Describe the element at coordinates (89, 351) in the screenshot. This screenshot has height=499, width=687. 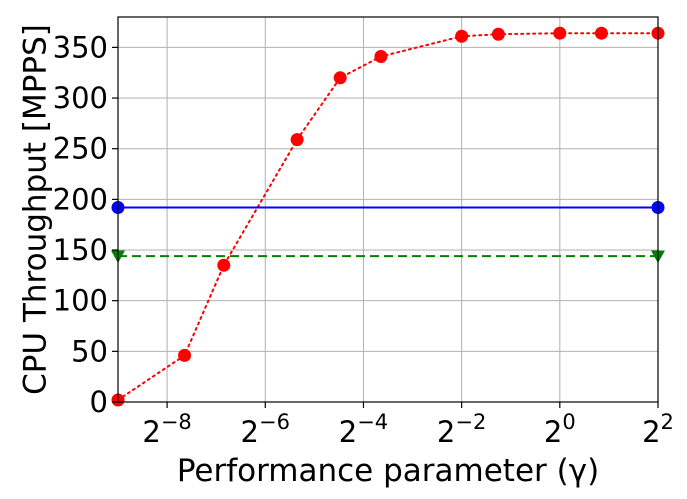
I see `y-tick-label: 50` at that location.